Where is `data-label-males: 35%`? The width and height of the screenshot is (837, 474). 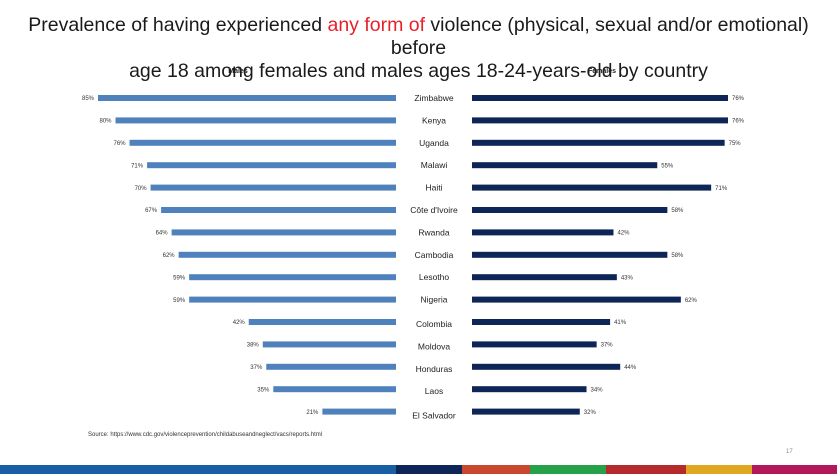
data-label-males: 35% is located at coordinates (263, 390).